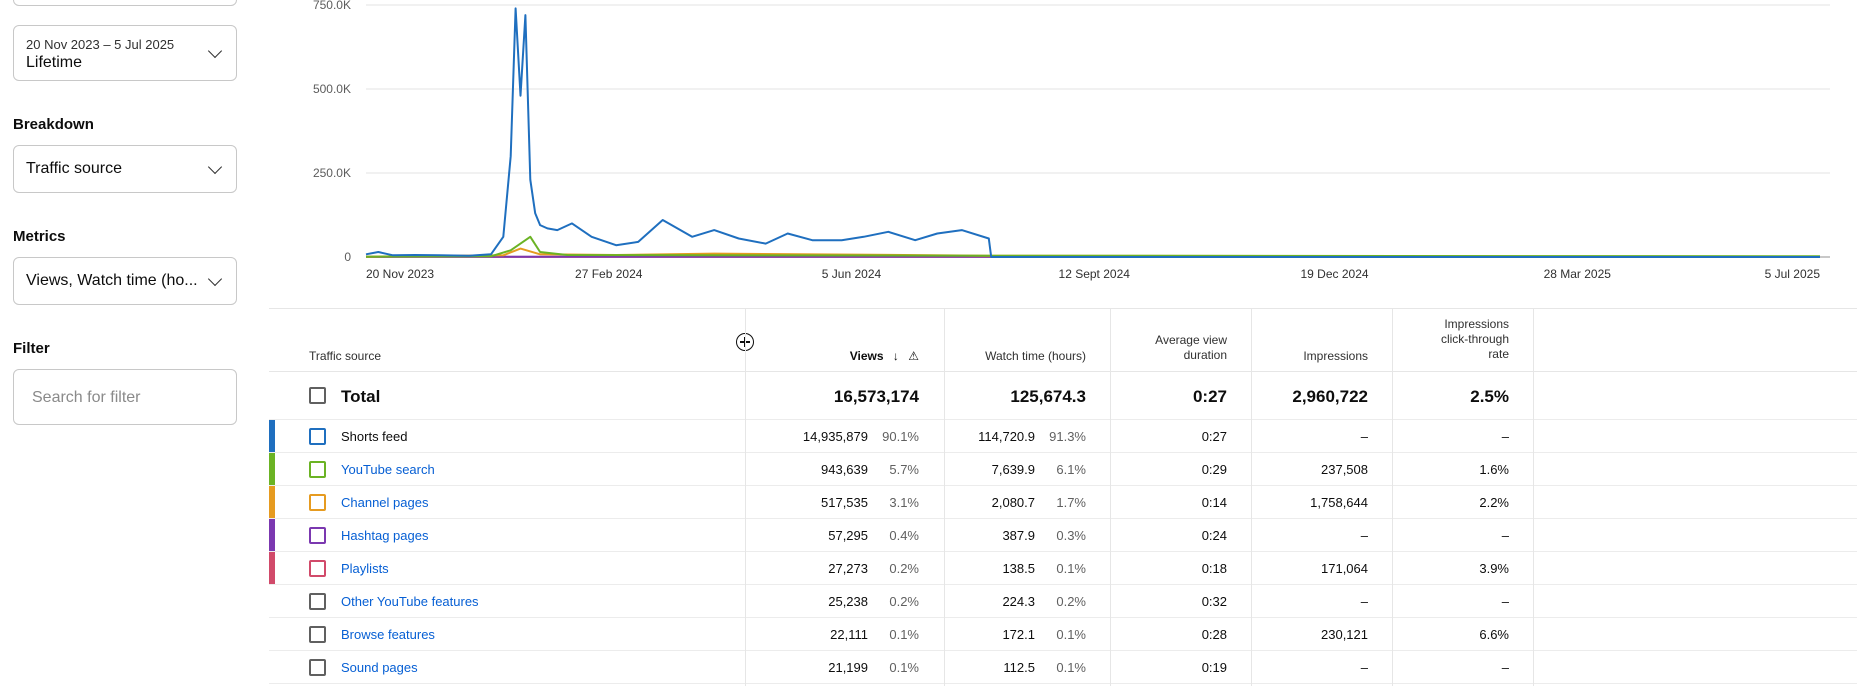 This screenshot has width=1857, height=686. What do you see at coordinates (1335, 356) in the screenshot?
I see `header-impressions: Impressions` at bounding box center [1335, 356].